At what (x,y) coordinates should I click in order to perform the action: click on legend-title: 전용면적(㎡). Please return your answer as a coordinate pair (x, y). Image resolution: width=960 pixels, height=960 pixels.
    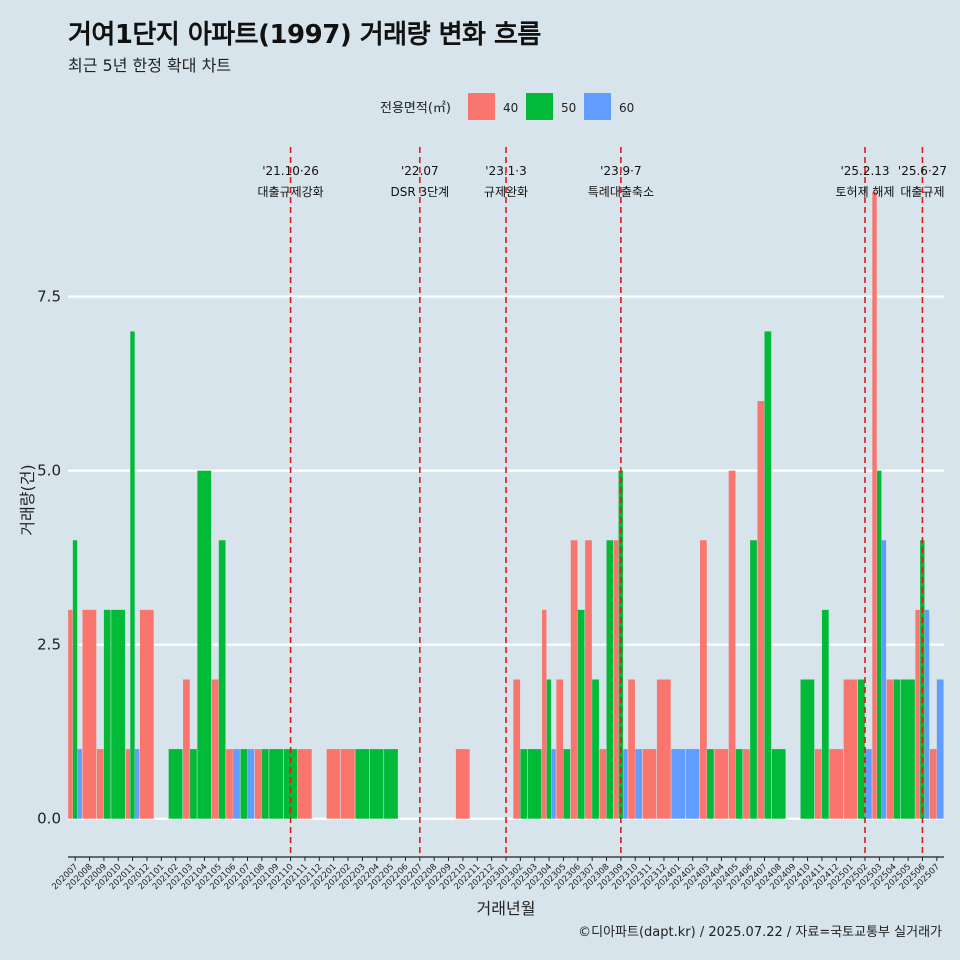
    Looking at the image, I should click on (415, 108).